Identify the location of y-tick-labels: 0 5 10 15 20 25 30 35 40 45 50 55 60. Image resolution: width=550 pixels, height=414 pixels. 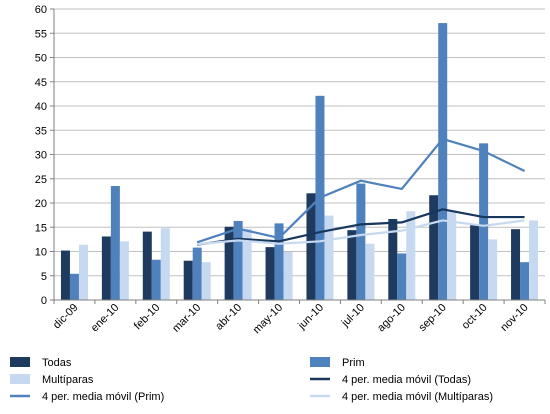
(41, 155).